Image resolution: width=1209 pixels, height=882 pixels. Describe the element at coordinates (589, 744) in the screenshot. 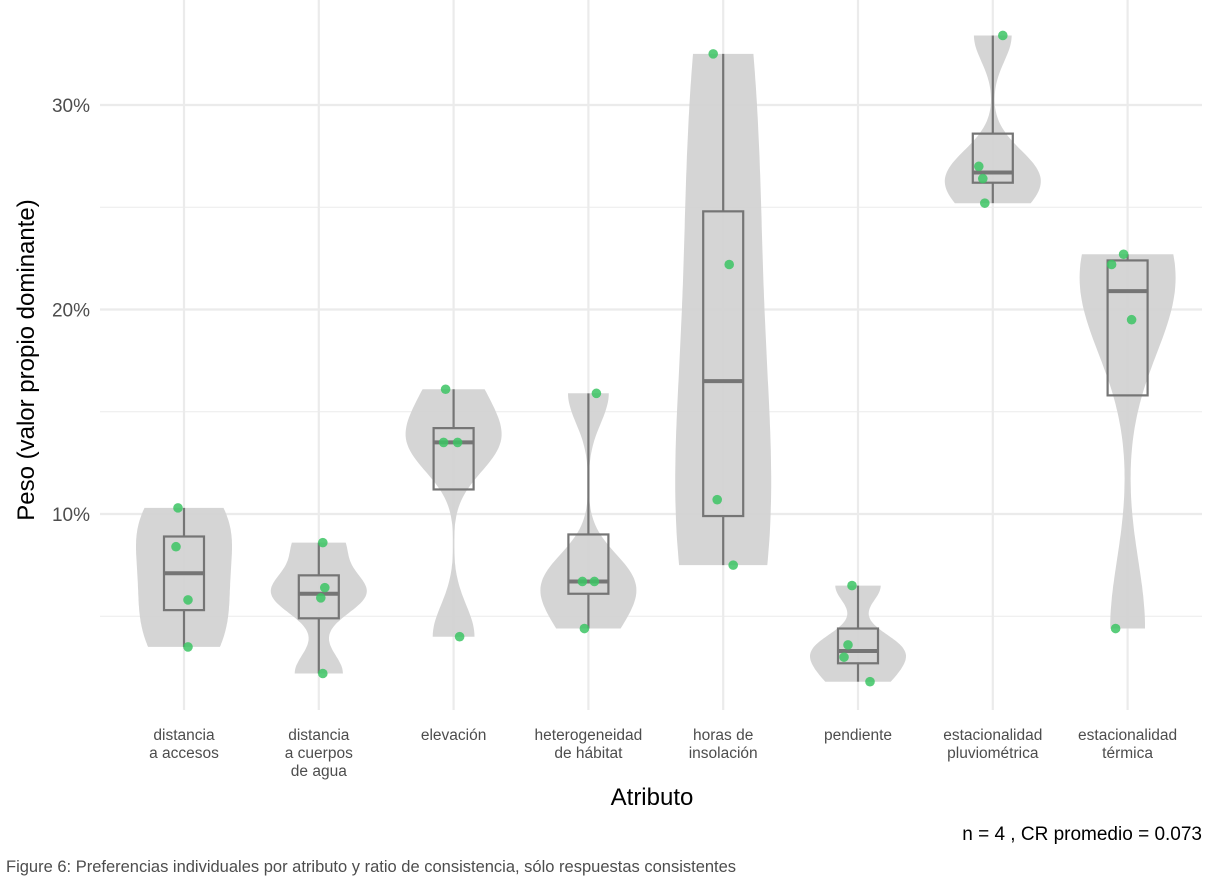

I see `x-tick-label: heterogeneidad de hábitat` at that location.